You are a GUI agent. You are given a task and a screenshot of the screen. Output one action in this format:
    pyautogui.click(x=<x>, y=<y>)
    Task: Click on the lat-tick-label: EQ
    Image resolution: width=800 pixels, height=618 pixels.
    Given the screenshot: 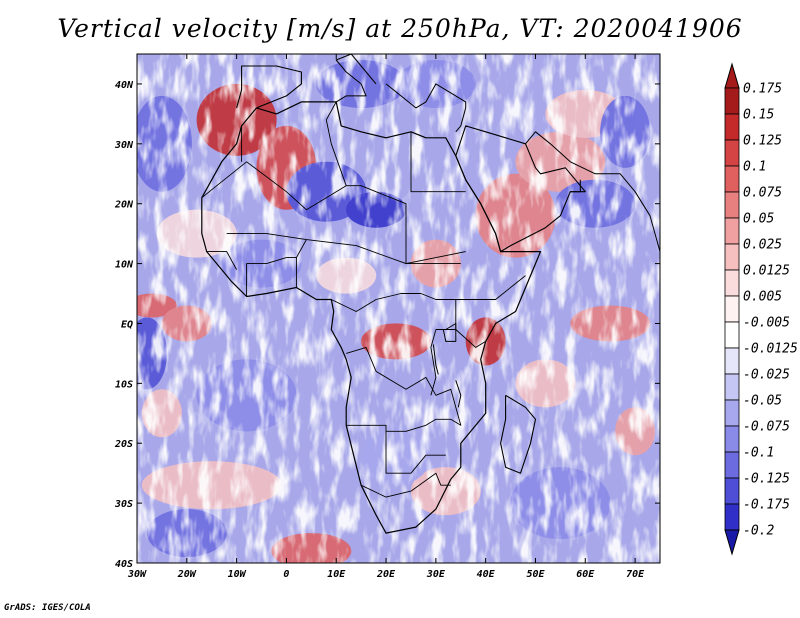 What is the action you would take?
    pyautogui.click(x=127, y=324)
    